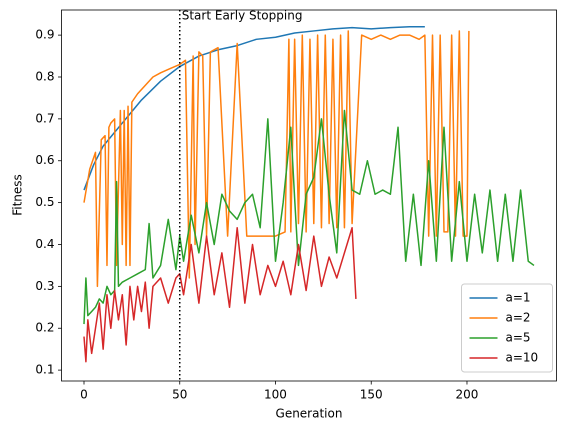 This screenshot has height=432, width=567. Describe the element at coordinates (18, 195) in the screenshot. I see `y-axis-label: Fitness` at that location.